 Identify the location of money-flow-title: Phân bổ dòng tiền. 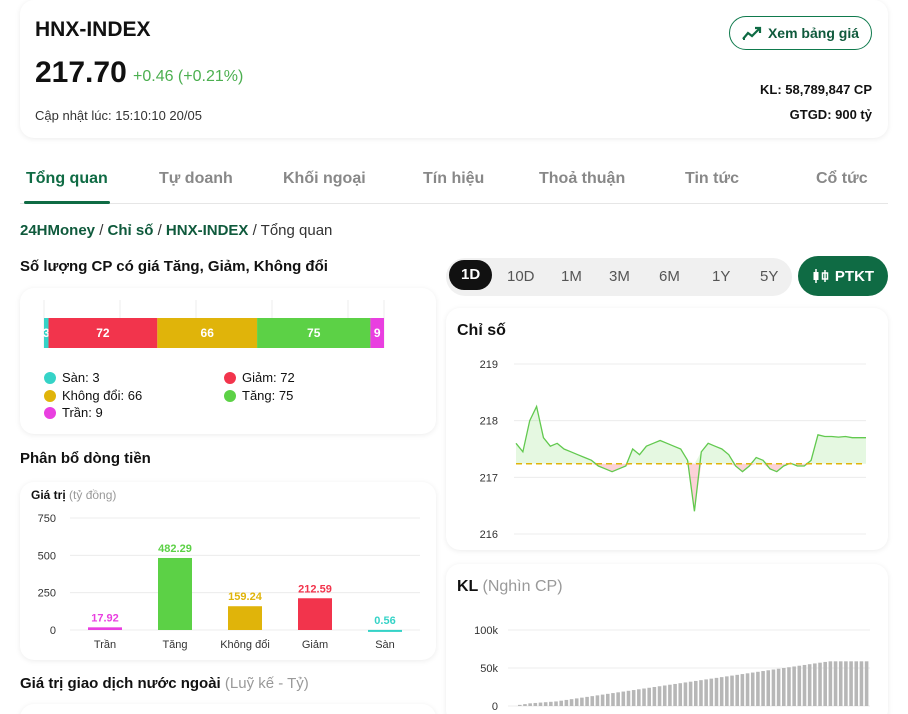
(85, 458).